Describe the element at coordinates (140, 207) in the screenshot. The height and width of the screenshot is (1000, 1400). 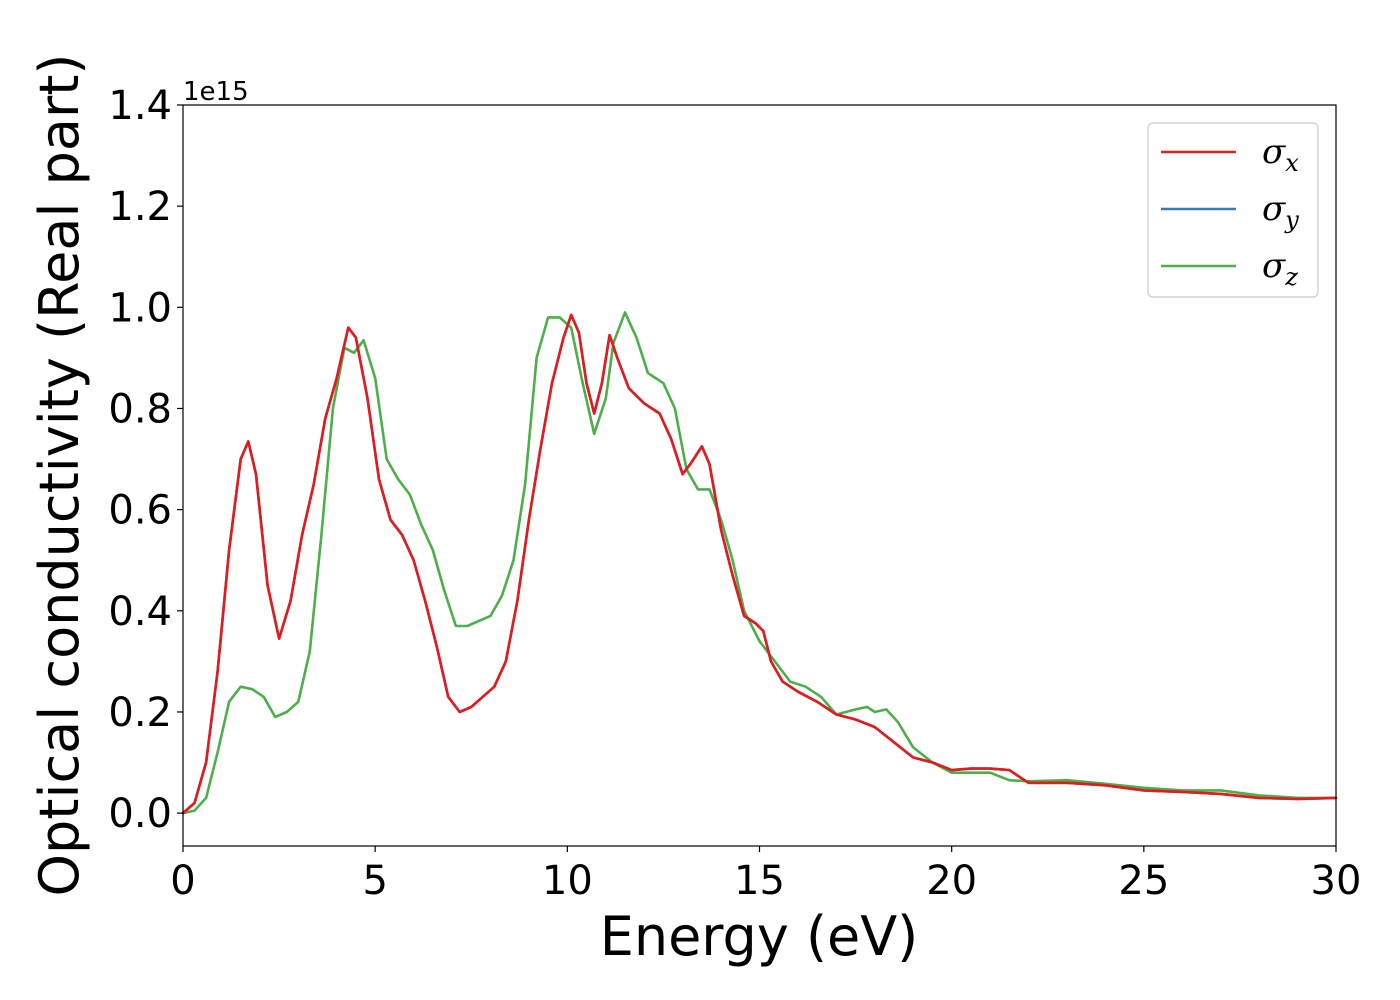
I see `y-tick-label: 1.2` at that location.